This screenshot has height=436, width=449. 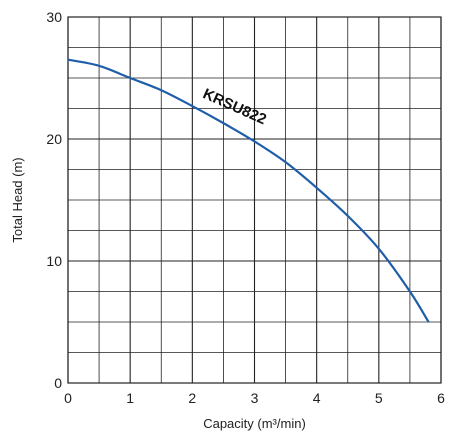 I want to click on y-tick-label: 0, so click(x=58, y=383).